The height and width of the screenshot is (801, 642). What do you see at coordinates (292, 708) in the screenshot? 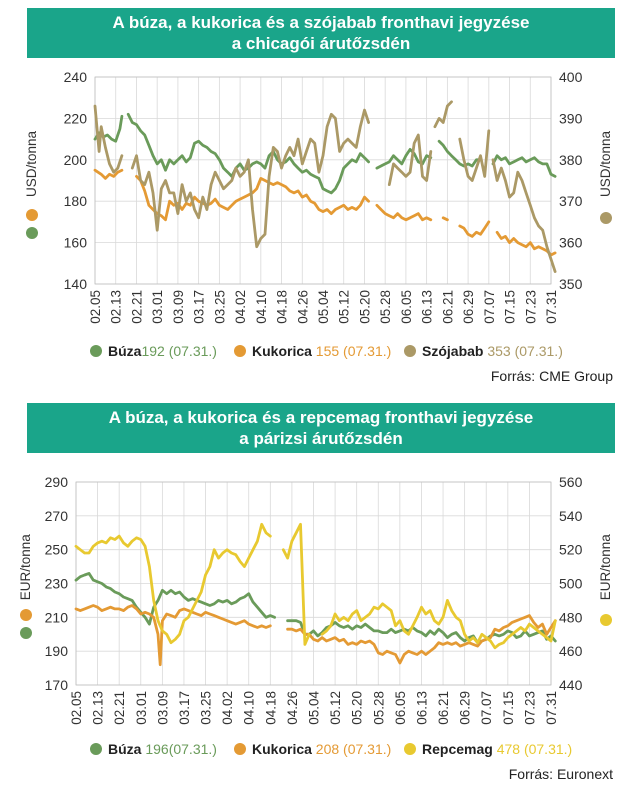
I see `x-tick-label: 04.26` at bounding box center [292, 708].